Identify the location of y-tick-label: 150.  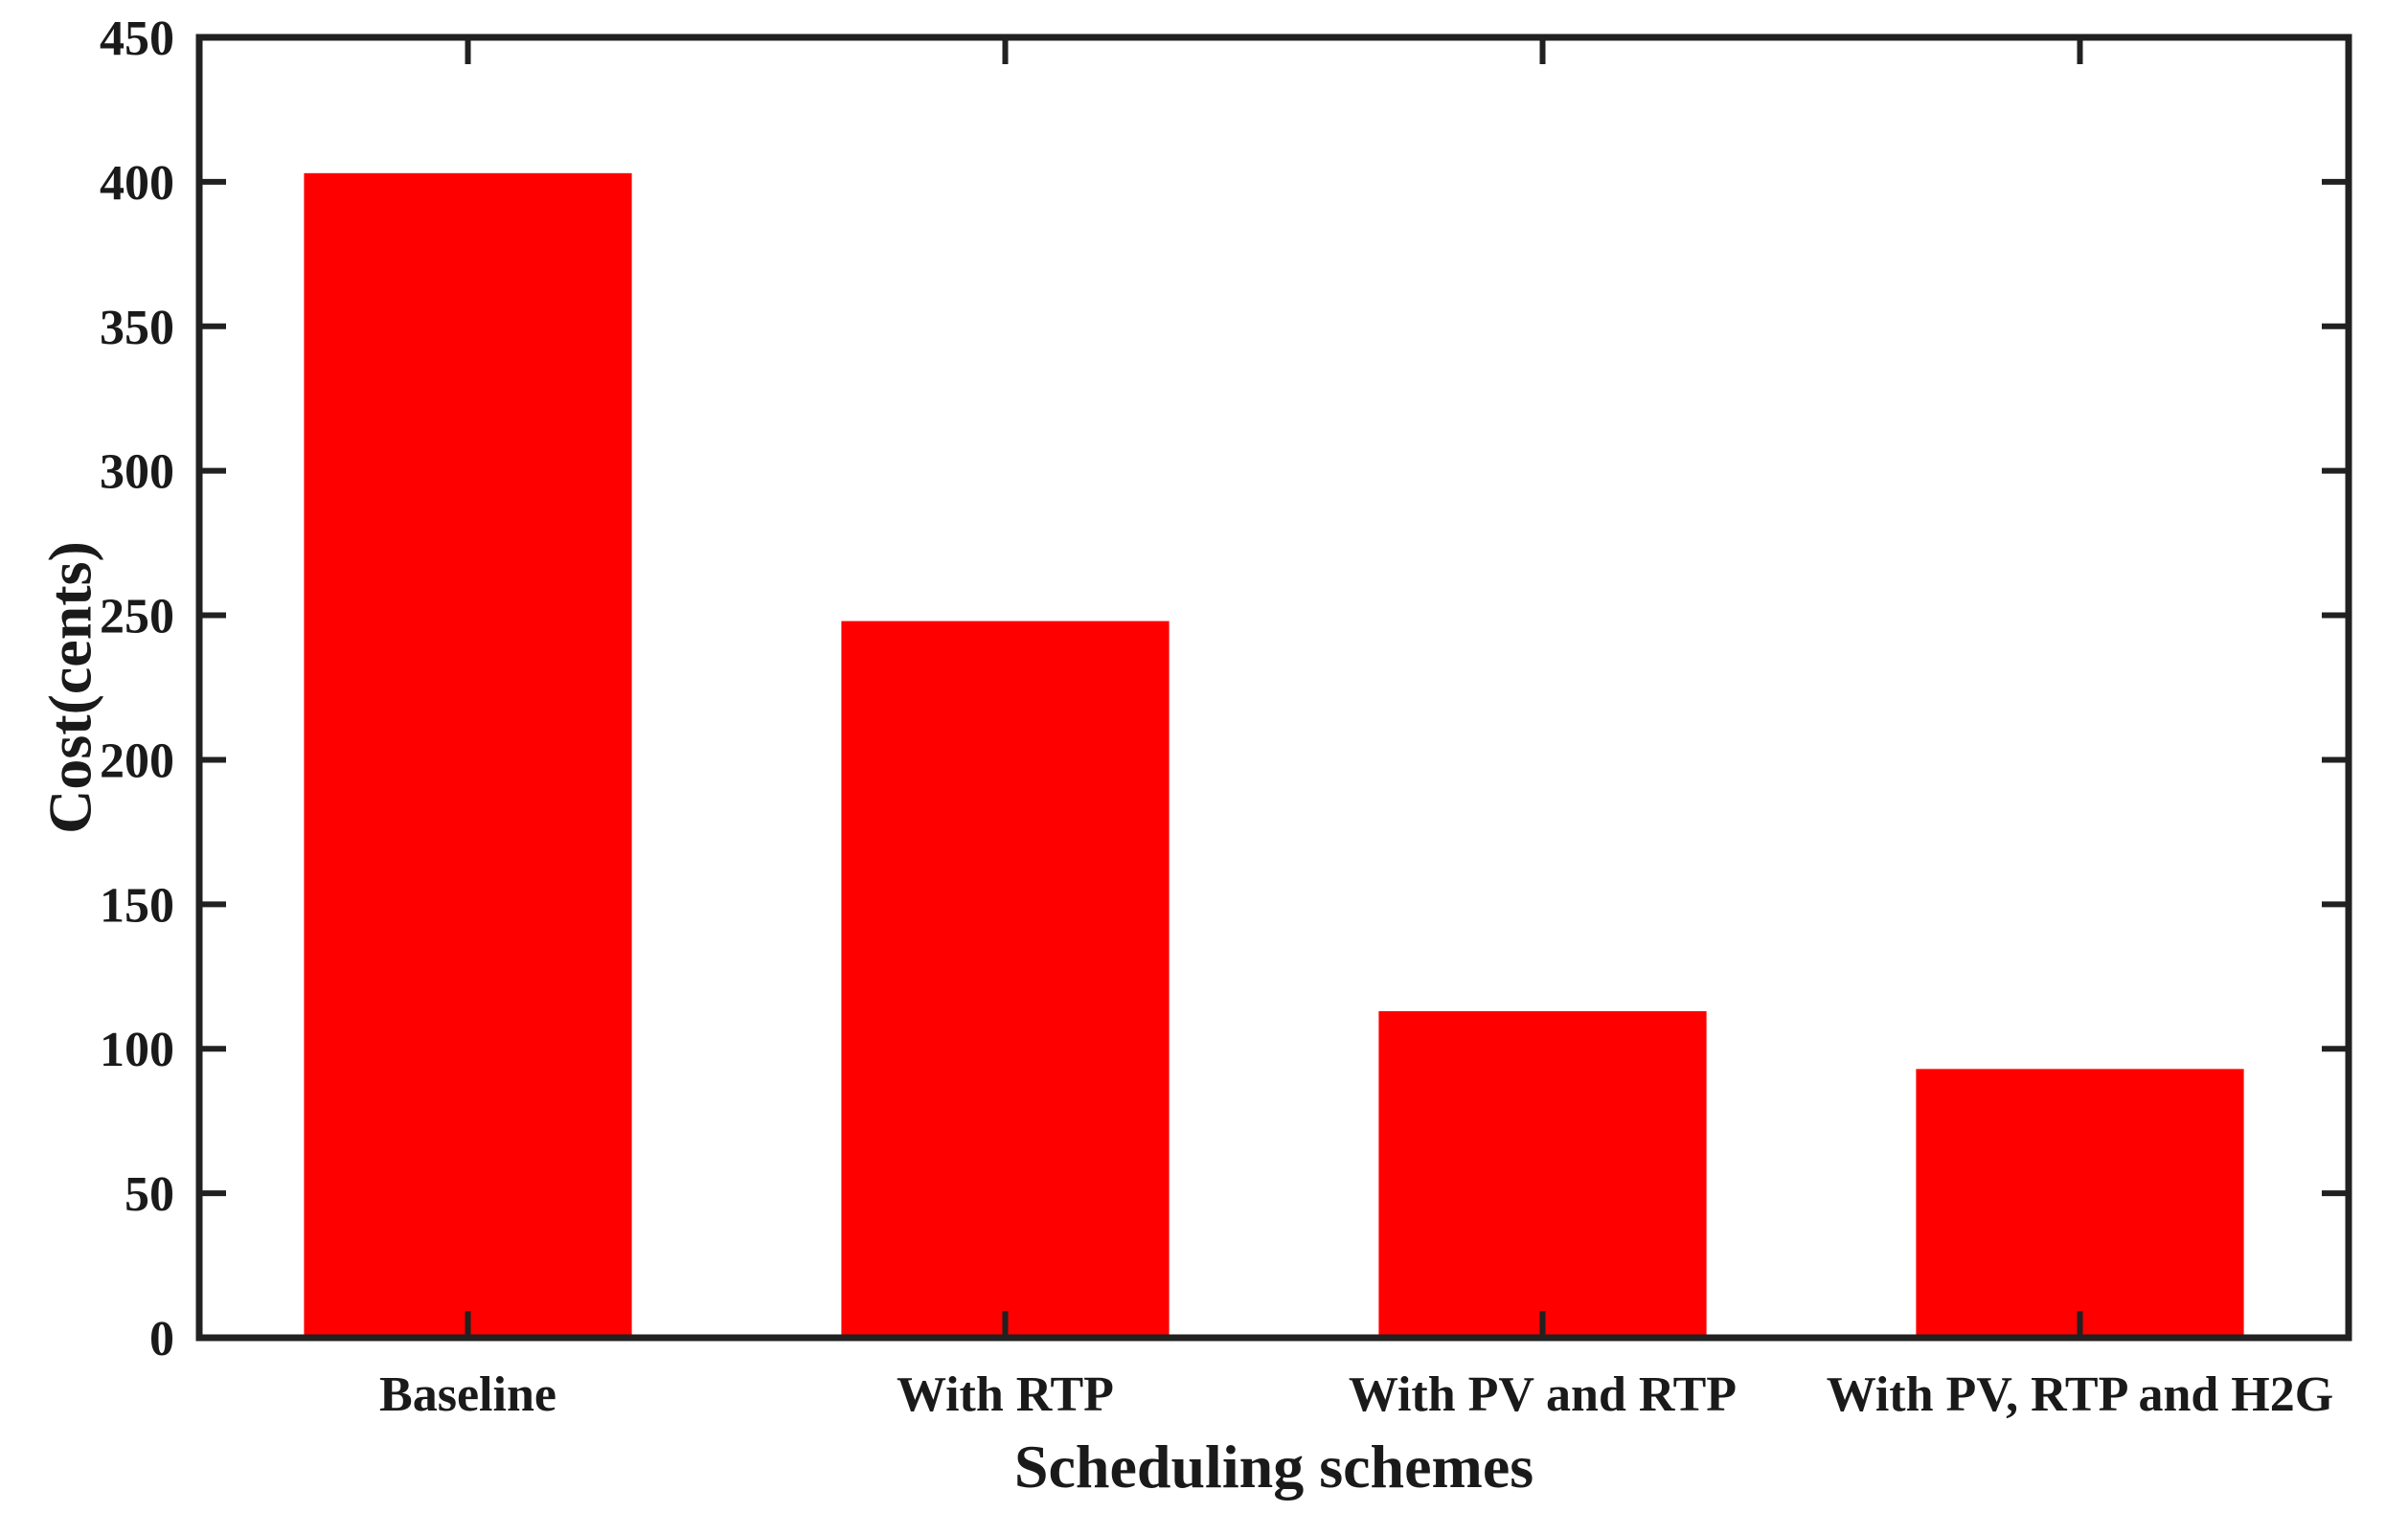
(137, 905).